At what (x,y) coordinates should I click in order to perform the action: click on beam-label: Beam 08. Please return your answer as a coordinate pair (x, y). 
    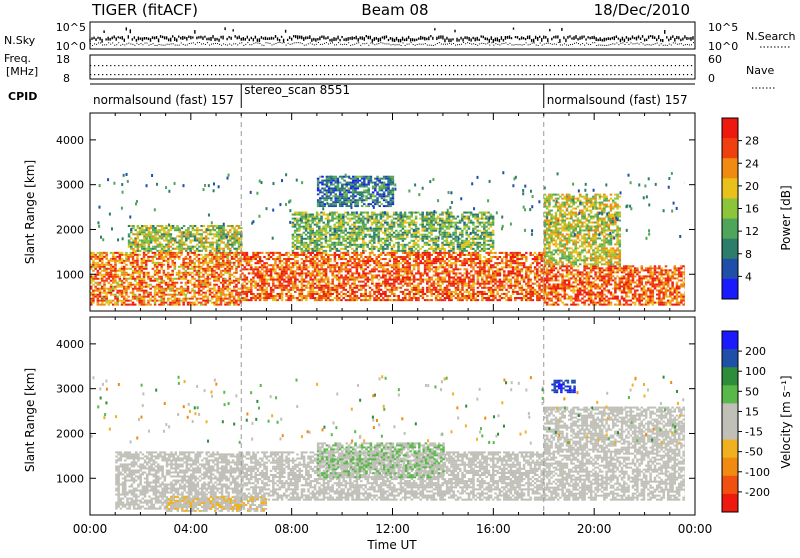
    Looking at the image, I should click on (394, 10).